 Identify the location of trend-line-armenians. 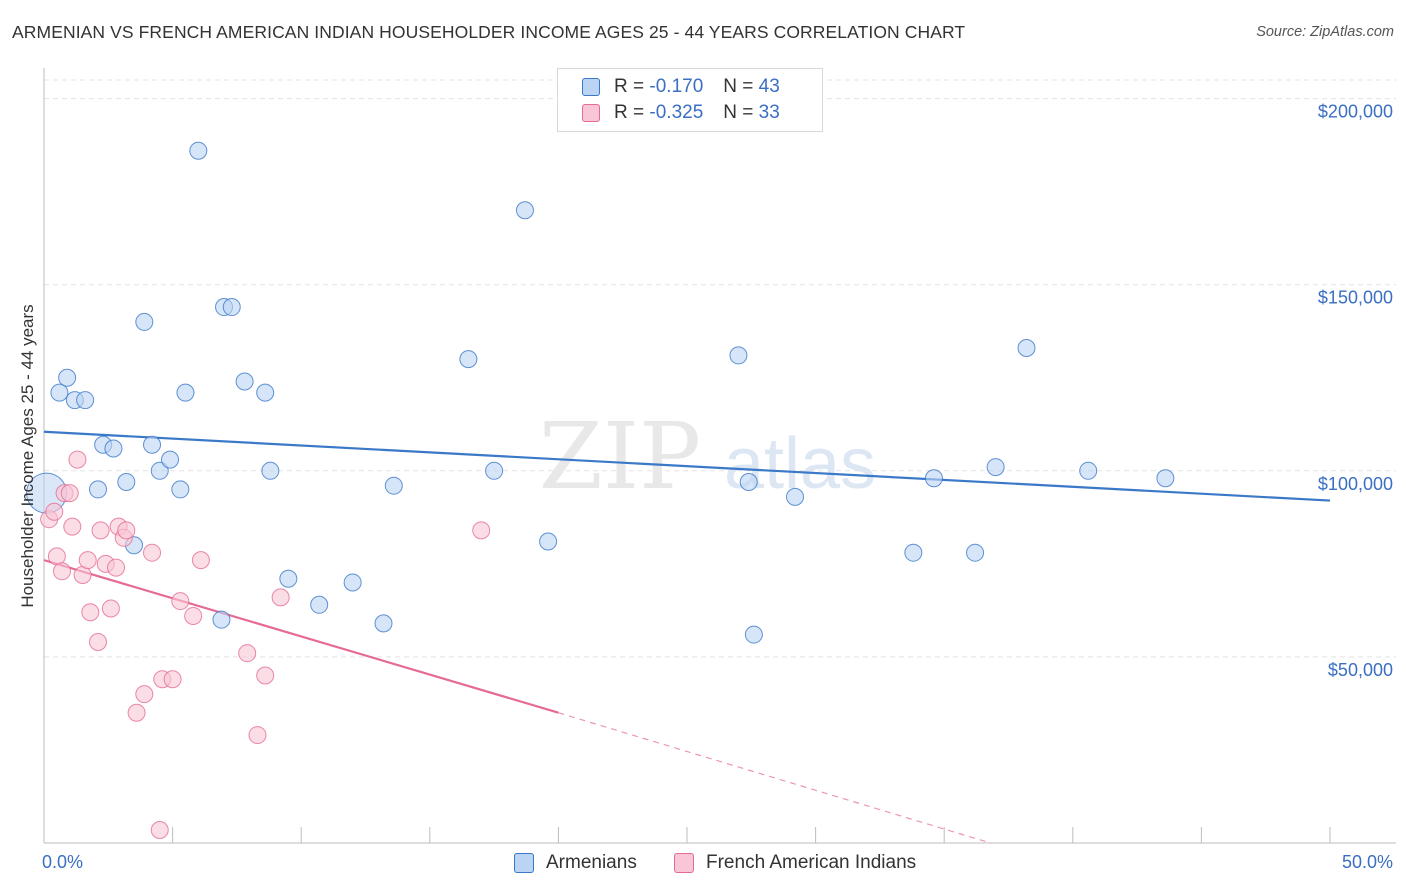
(687, 466).